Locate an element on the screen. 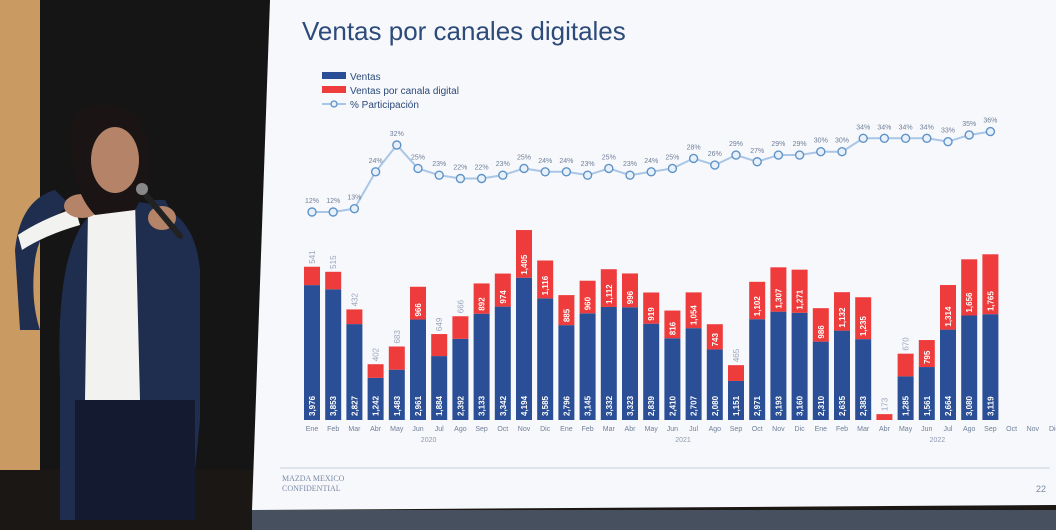  participacion-value-label: 28% is located at coordinates (694, 147).